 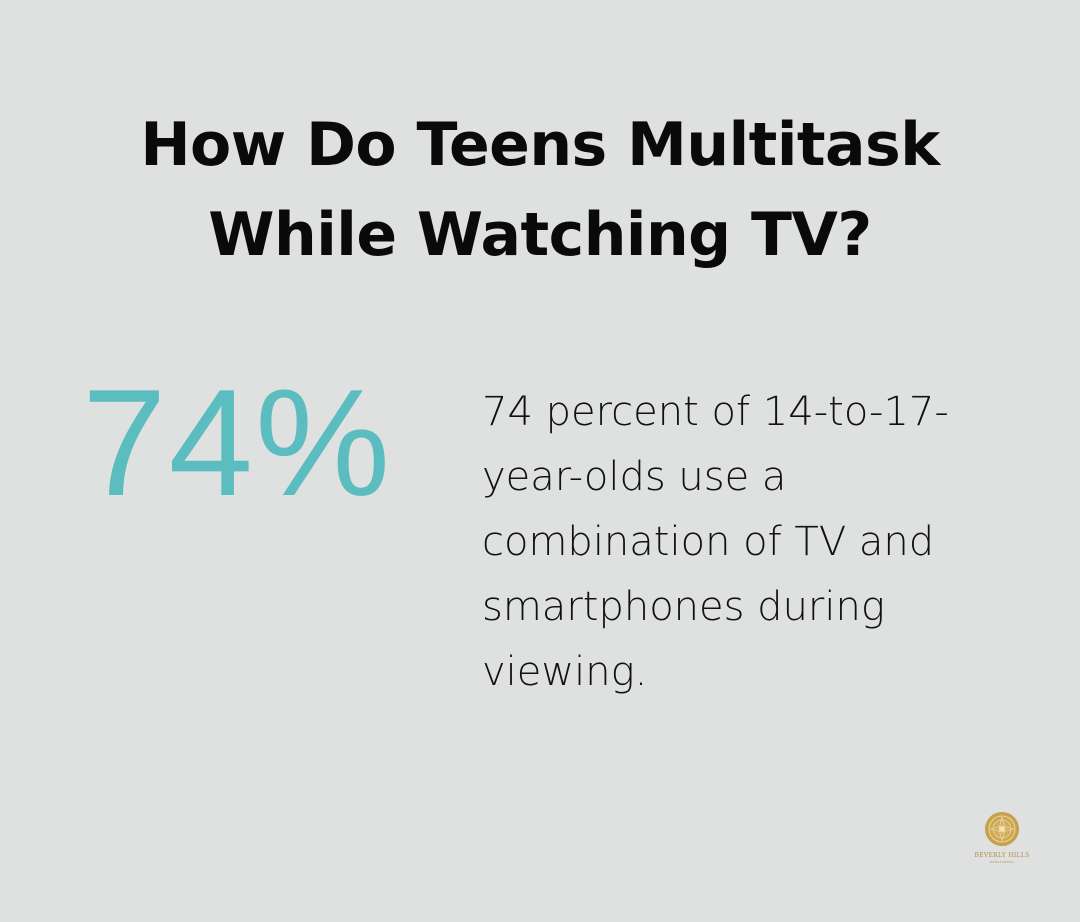 What do you see at coordinates (540, 235) in the screenshot?
I see `title-line-2: While Watching TV?` at bounding box center [540, 235].